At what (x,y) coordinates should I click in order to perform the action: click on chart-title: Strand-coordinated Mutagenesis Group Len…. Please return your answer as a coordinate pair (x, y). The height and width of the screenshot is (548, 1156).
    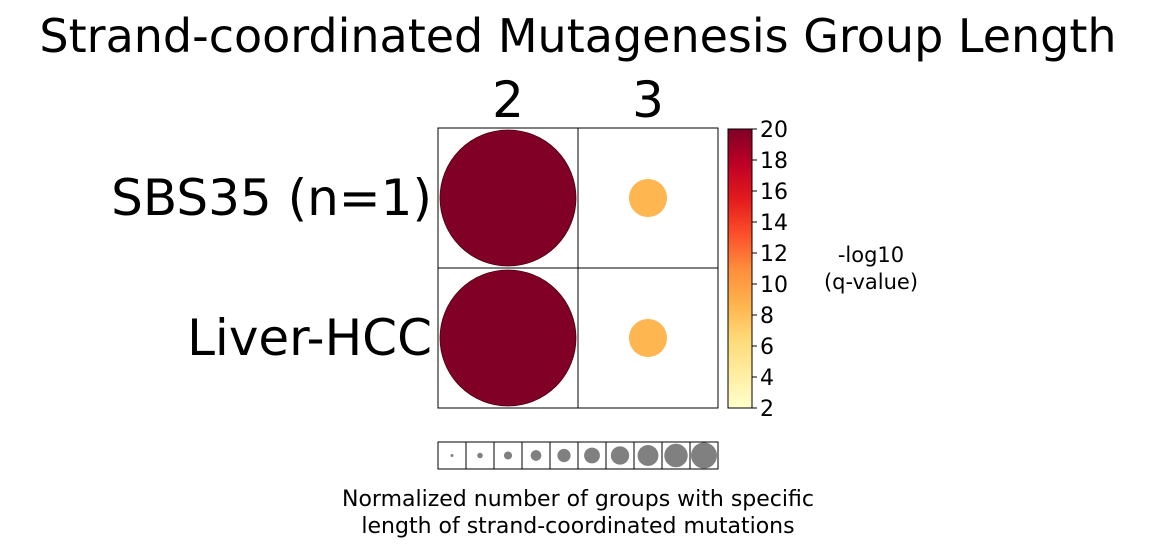
    Looking at the image, I should click on (577, 36).